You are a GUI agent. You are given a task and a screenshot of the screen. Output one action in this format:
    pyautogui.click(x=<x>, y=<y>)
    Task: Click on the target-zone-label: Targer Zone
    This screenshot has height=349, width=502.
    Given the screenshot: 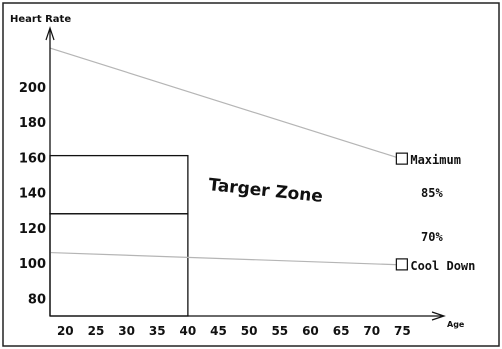 What is the action you would take?
    pyautogui.click(x=265, y=191)
    